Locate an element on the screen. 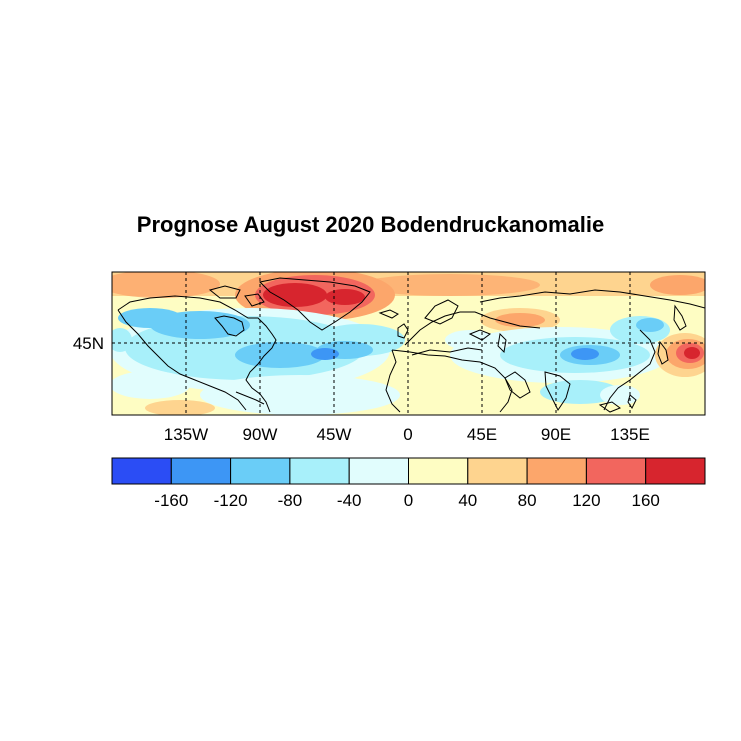 This screenshot has width=741, height=741. colorbar-label: -40 is located at coordinates (349, 500).